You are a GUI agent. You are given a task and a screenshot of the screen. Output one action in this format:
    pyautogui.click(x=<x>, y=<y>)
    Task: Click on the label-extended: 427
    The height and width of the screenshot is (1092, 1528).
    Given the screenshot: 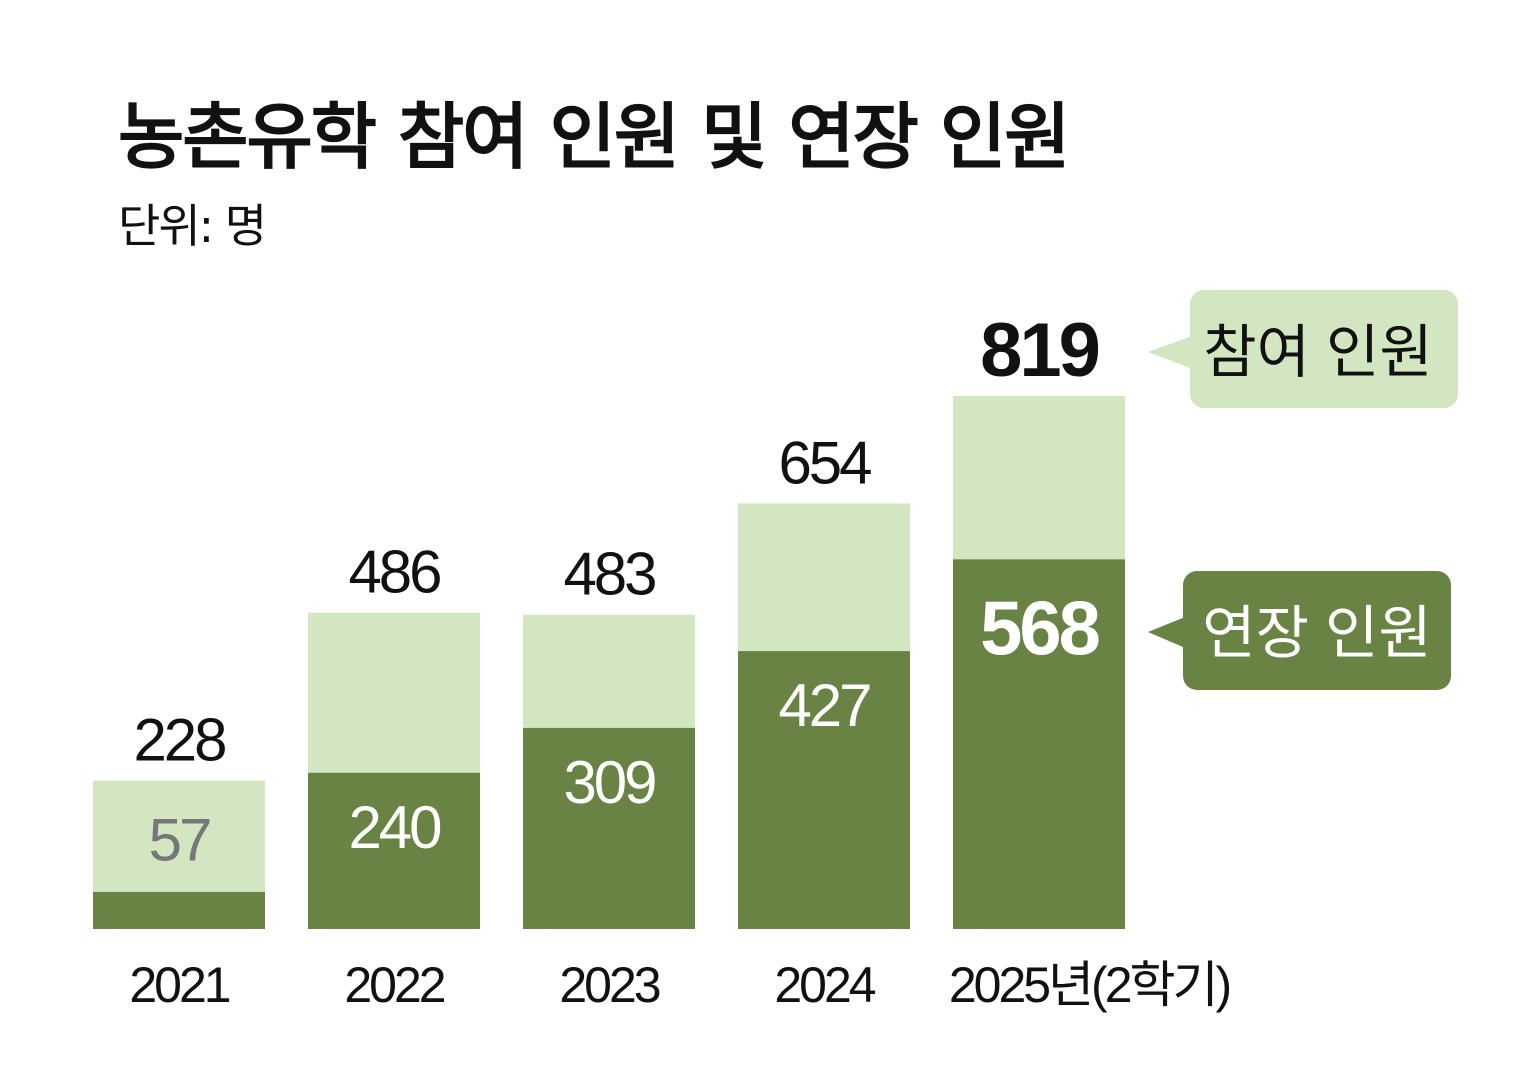 What is the action you would take?
    pyautogui.click(x=824, y=705)
    